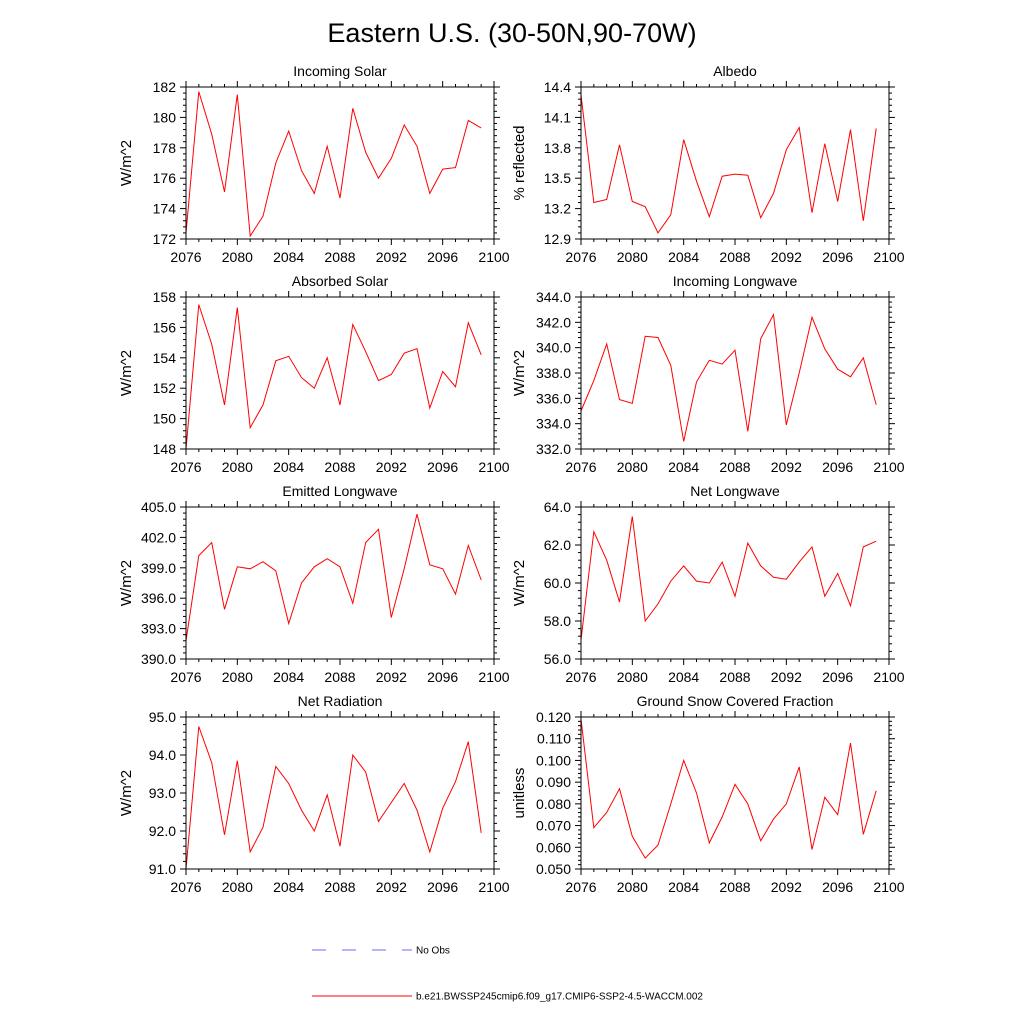  What do you see at coordinates (557, 659) in the screenshot?
I see `y-tick-label: 56.0` at bounding box center [557, 659].